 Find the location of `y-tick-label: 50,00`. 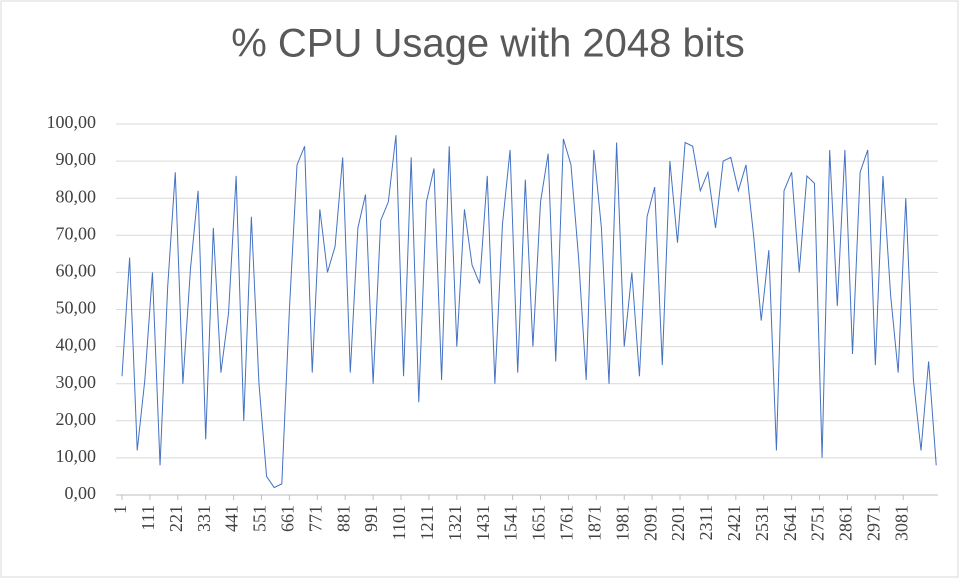

y-tick-label: 50,00 is located at coordinates (76, 308).